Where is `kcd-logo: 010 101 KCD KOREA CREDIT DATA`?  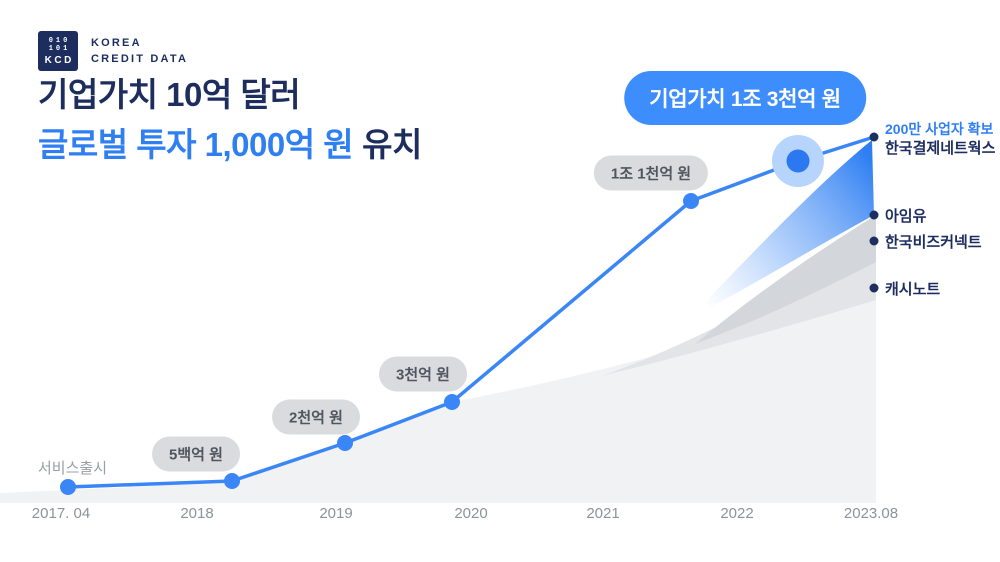
kcd-logo: 010 101 KCD KOREA CREDIT DATA is located at coordinates (113, 51).